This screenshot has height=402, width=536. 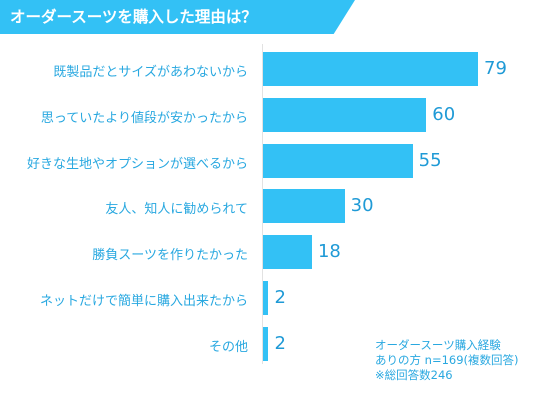 What do you see at coordinates (362, 206) in the screenshot?
I see `value-label: 30` at bounding box center [362, 206].